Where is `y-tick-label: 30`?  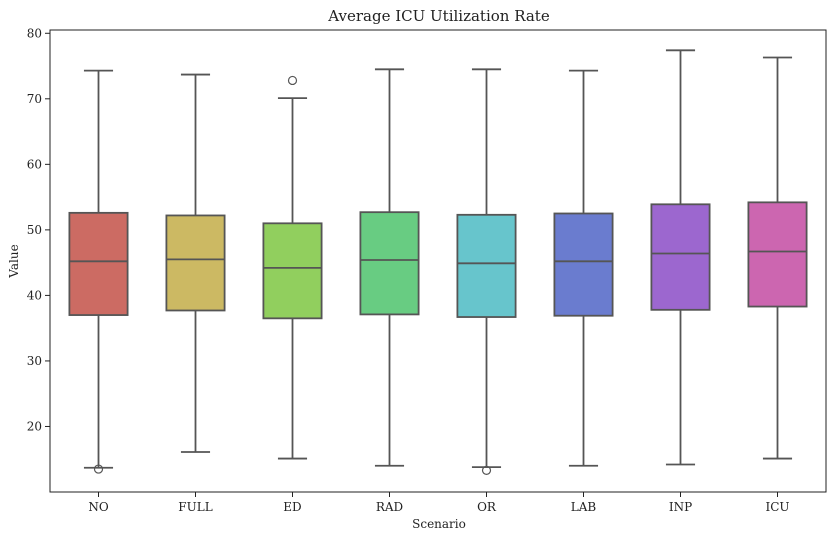
y-tick-label: 30 is located at coordinates (34, 361).